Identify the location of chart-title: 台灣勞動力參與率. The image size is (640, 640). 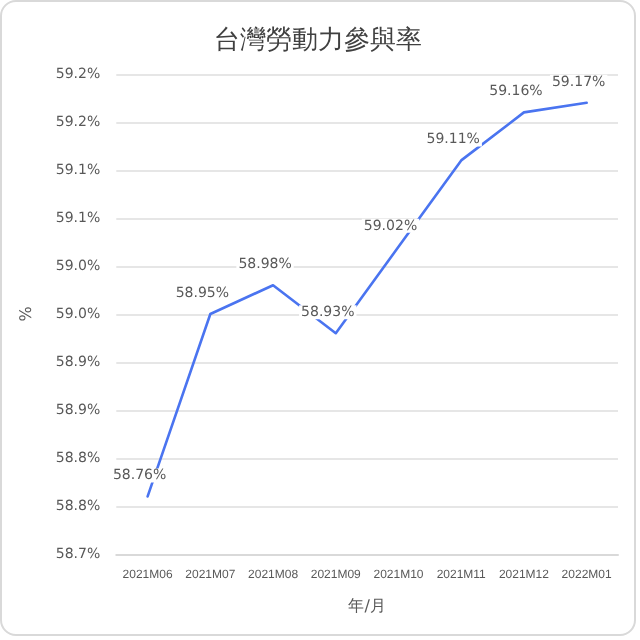
(318, 40).